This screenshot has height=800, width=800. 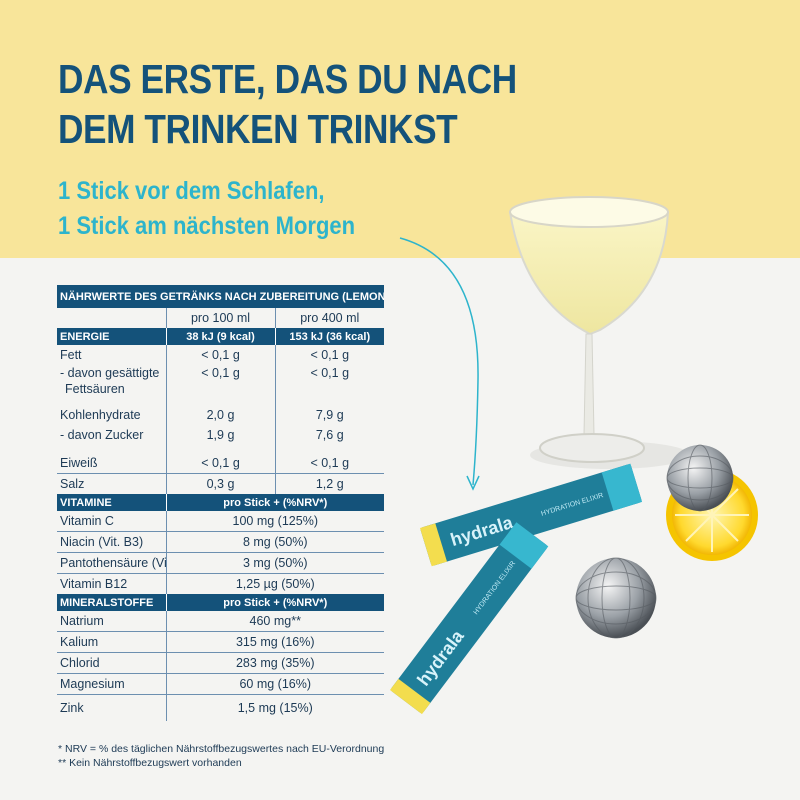 What do you see at coordinates (94, 584) in the screenshot?
I see `row-label: Vitamin B12` at bounding box center [94, 584].